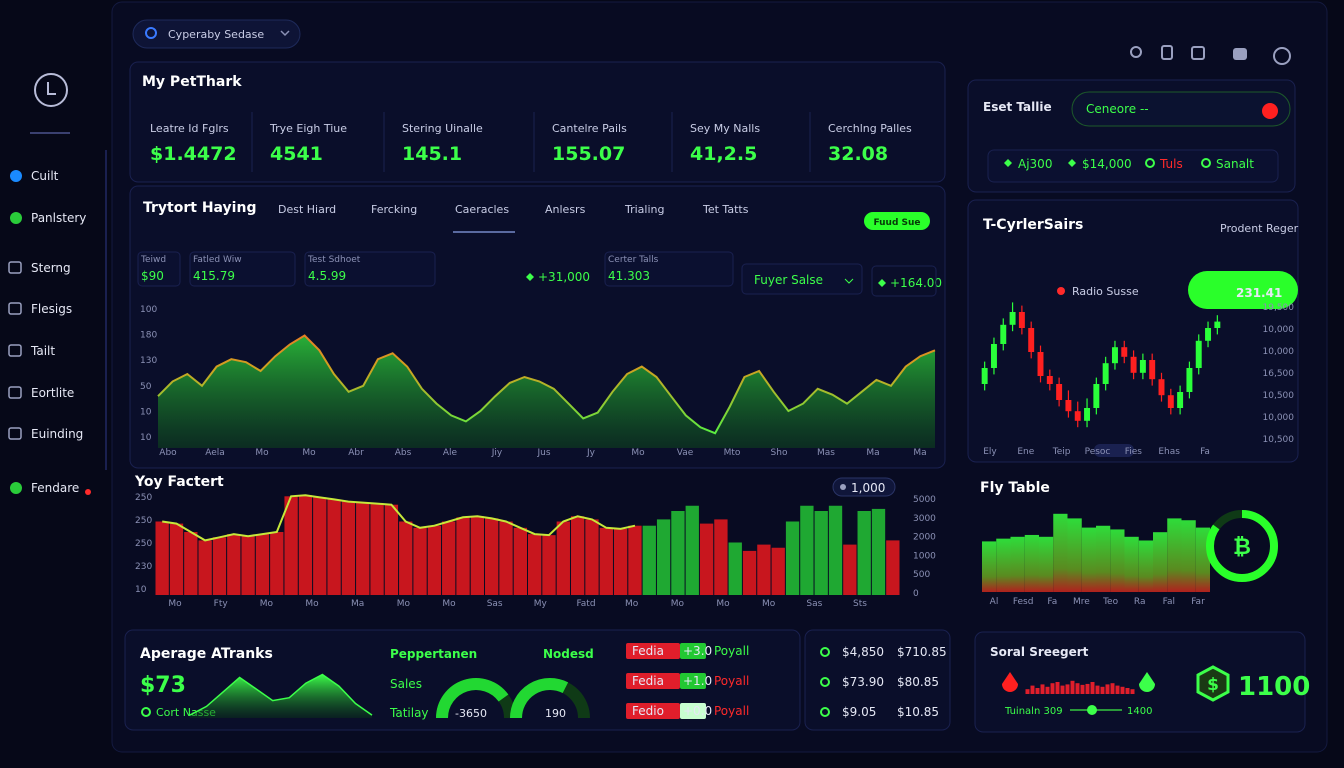 Image resolution: width=1344 pixels, height=768 pixels. What do you see at coordinates (685, 453) in the screenshot?
I see `x-tick-label: Vae` at bounding box center [685, 453].